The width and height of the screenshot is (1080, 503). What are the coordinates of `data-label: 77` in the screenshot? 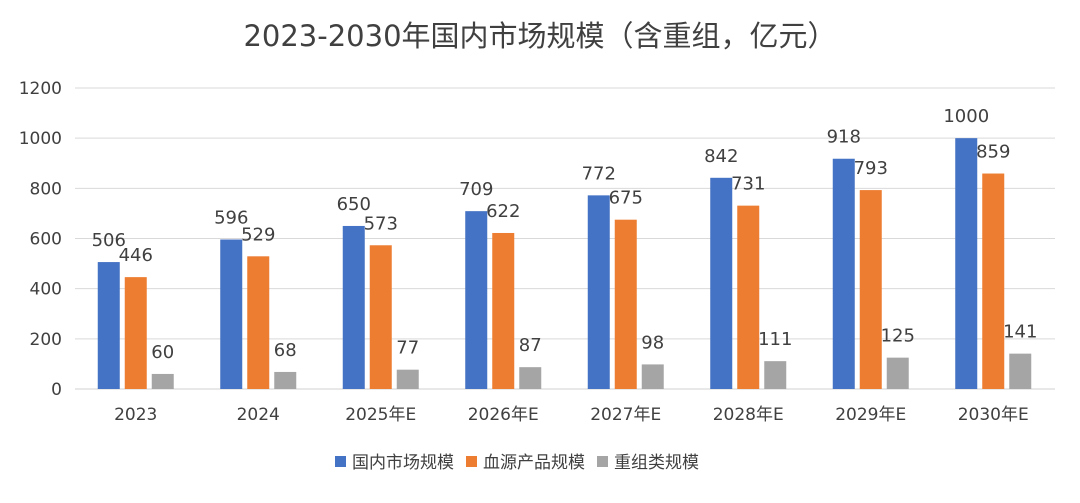 It's located at (407, 348).